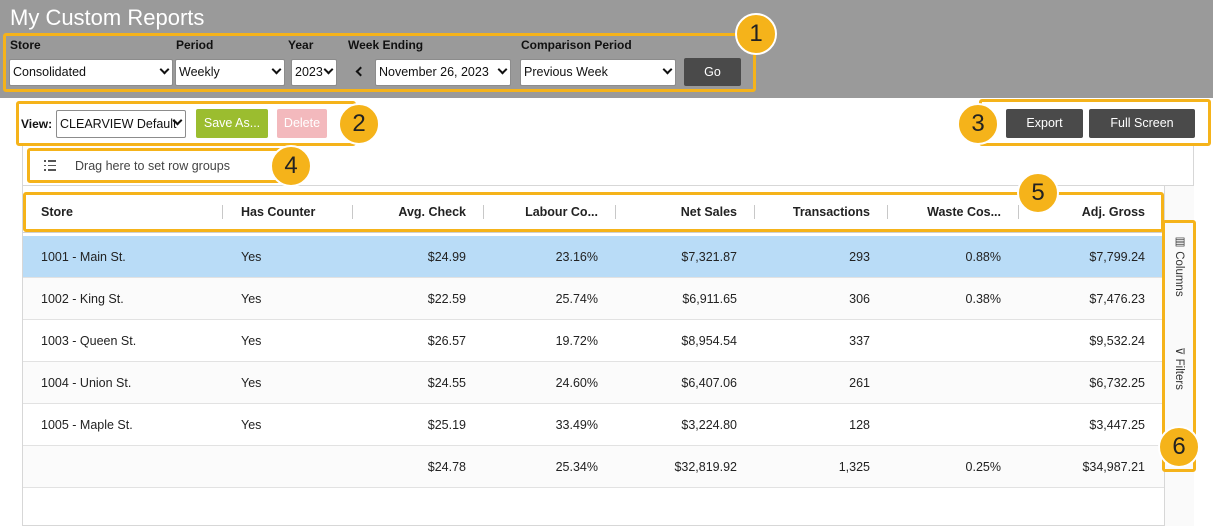  What do you see at coordinates (1117, 257) in the screenshot?
I see `cell-adj-gross: $7,799.24` at bounding box center [1117, 257].